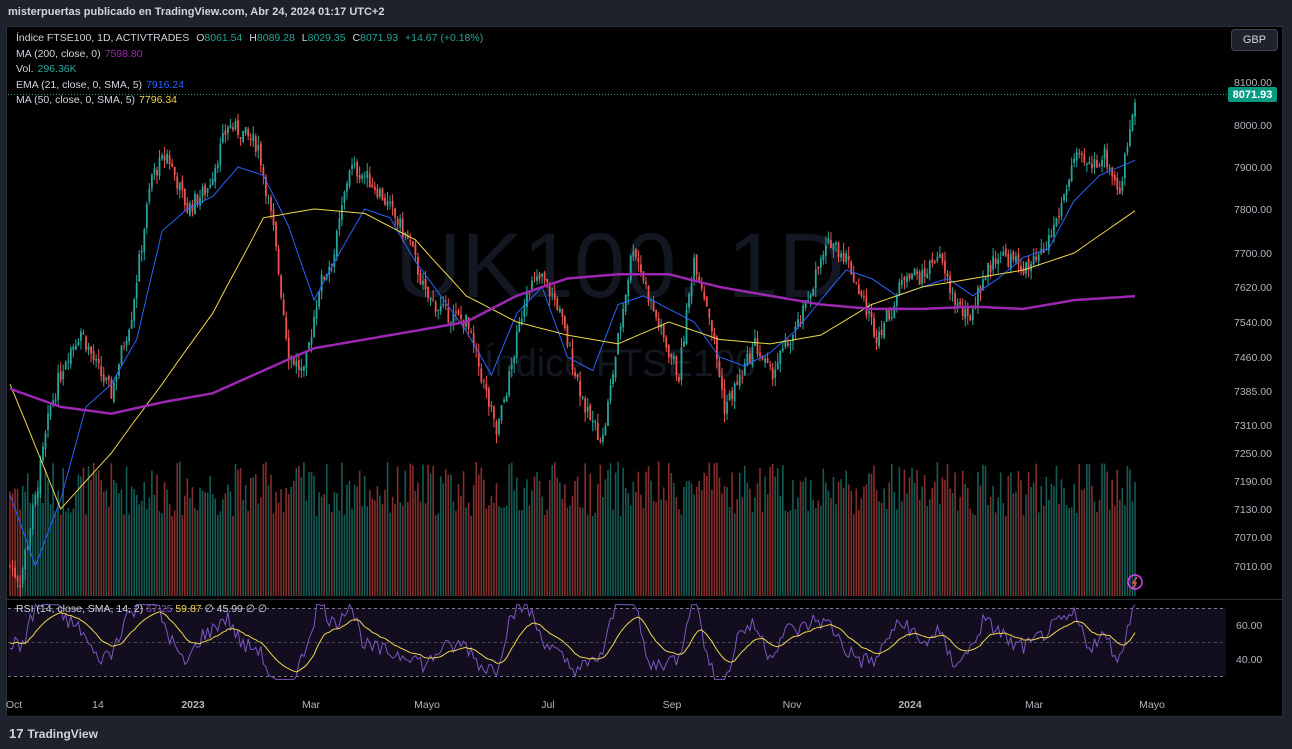 The width and height of the screenshot is (1292, 749). What do you see at coordinates (193, 705) in the screenshot?
I see `time-tick-label: 2023` at bounding box center [193, 705].